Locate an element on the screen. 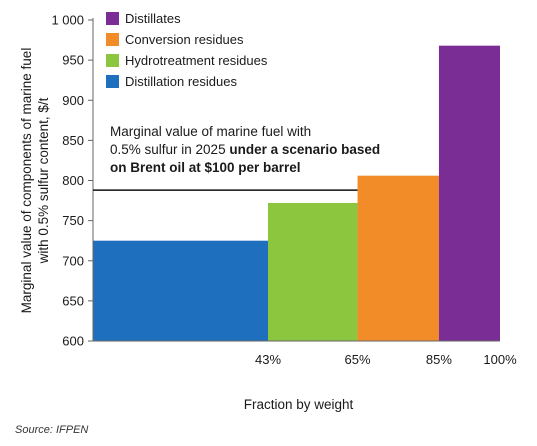 The height and width of the screenshot is (446, 537). x-tick-label: 43% is located at coordinates (268, 359).